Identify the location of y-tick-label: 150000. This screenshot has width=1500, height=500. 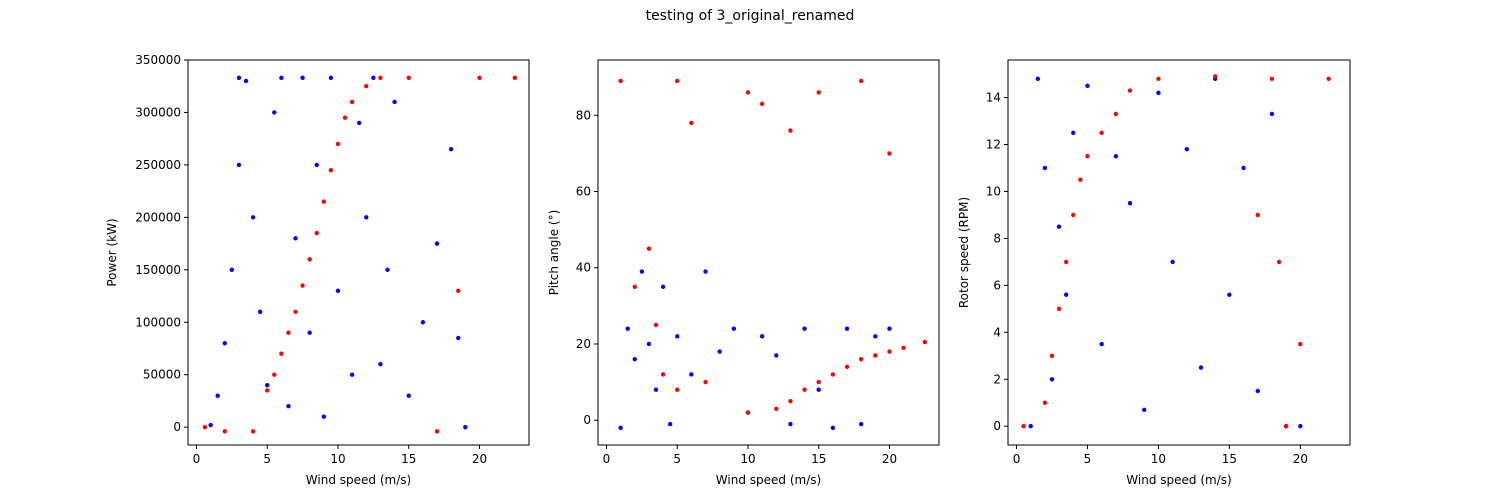
(158, 270).